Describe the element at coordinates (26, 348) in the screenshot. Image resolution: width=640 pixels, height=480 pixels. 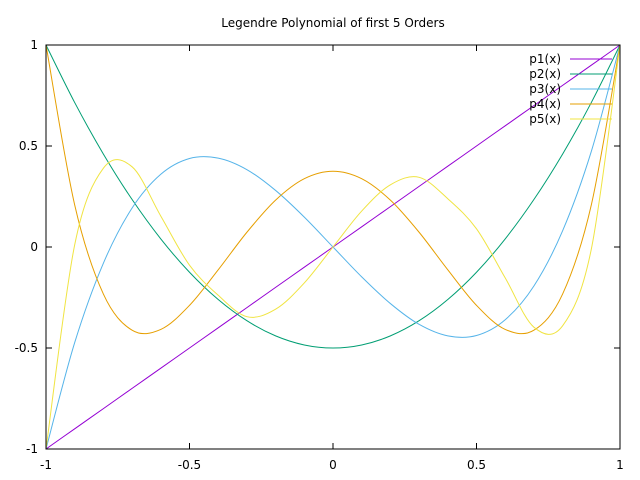
I see `y-tick-label: -0.5` at that location.